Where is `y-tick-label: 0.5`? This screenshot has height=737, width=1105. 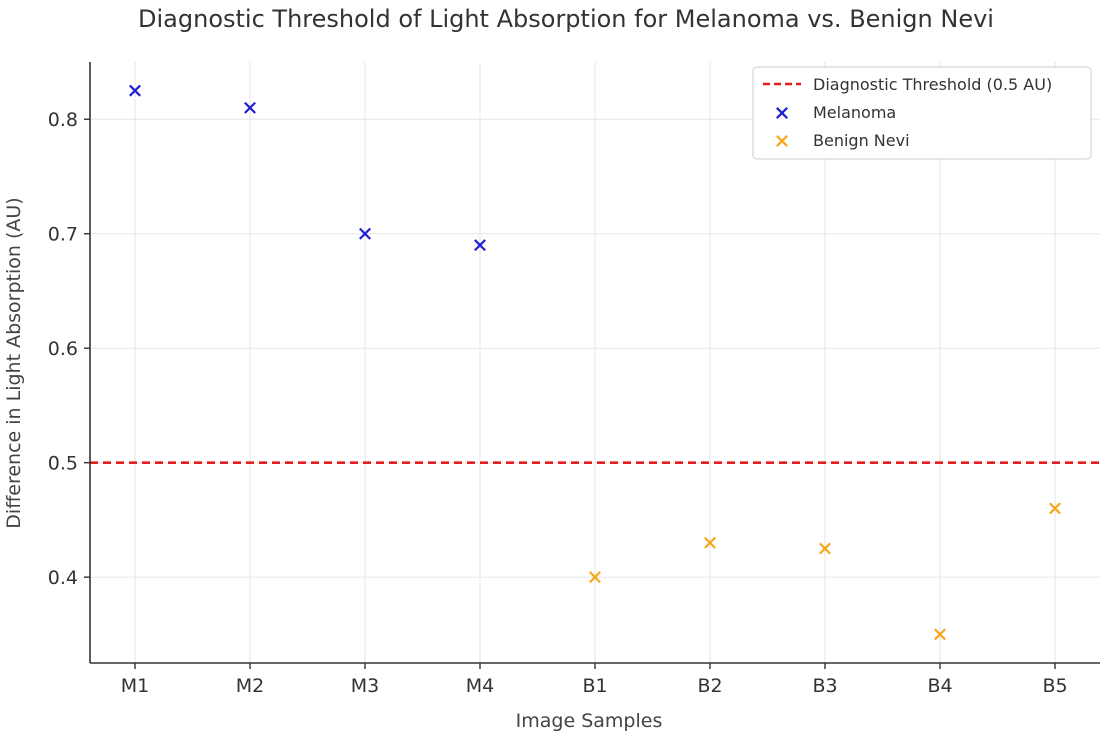
y-tick-label: 0.5 is located at coordinates (63, 464).